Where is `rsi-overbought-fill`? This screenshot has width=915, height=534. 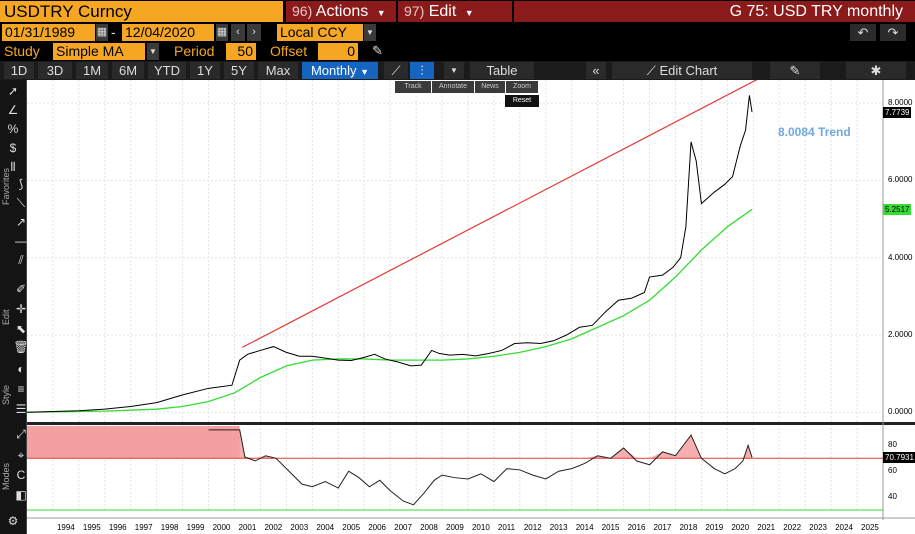 rsi-overbought-fill is located at coordinates (480, 444).